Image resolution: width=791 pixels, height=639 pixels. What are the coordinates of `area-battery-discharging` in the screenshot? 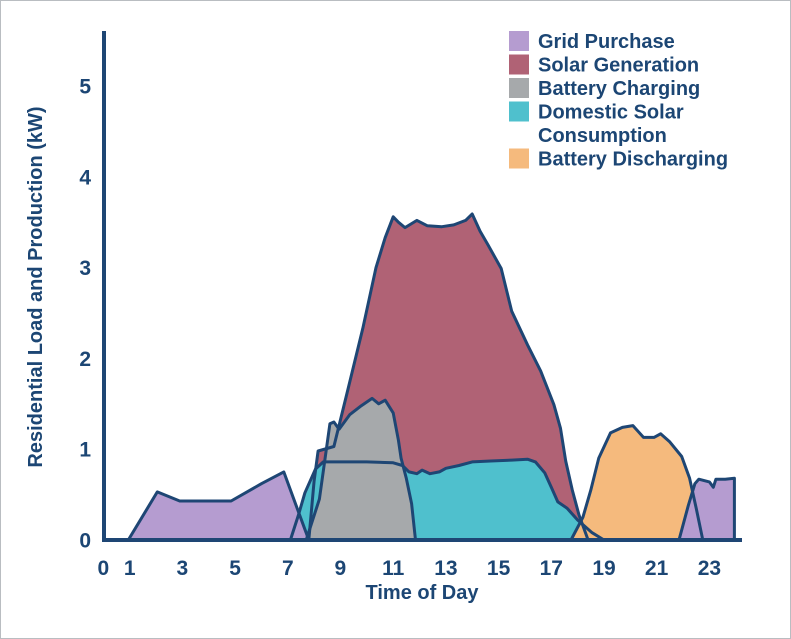 It's located at (637, 482).